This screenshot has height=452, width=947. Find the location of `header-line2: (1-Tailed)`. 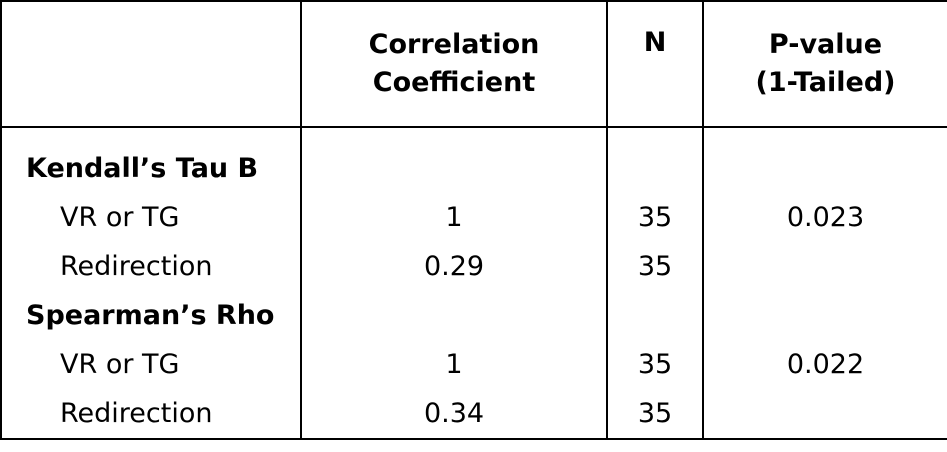

header-line2: (1-Tailed) is located at coordinates (825, 82).